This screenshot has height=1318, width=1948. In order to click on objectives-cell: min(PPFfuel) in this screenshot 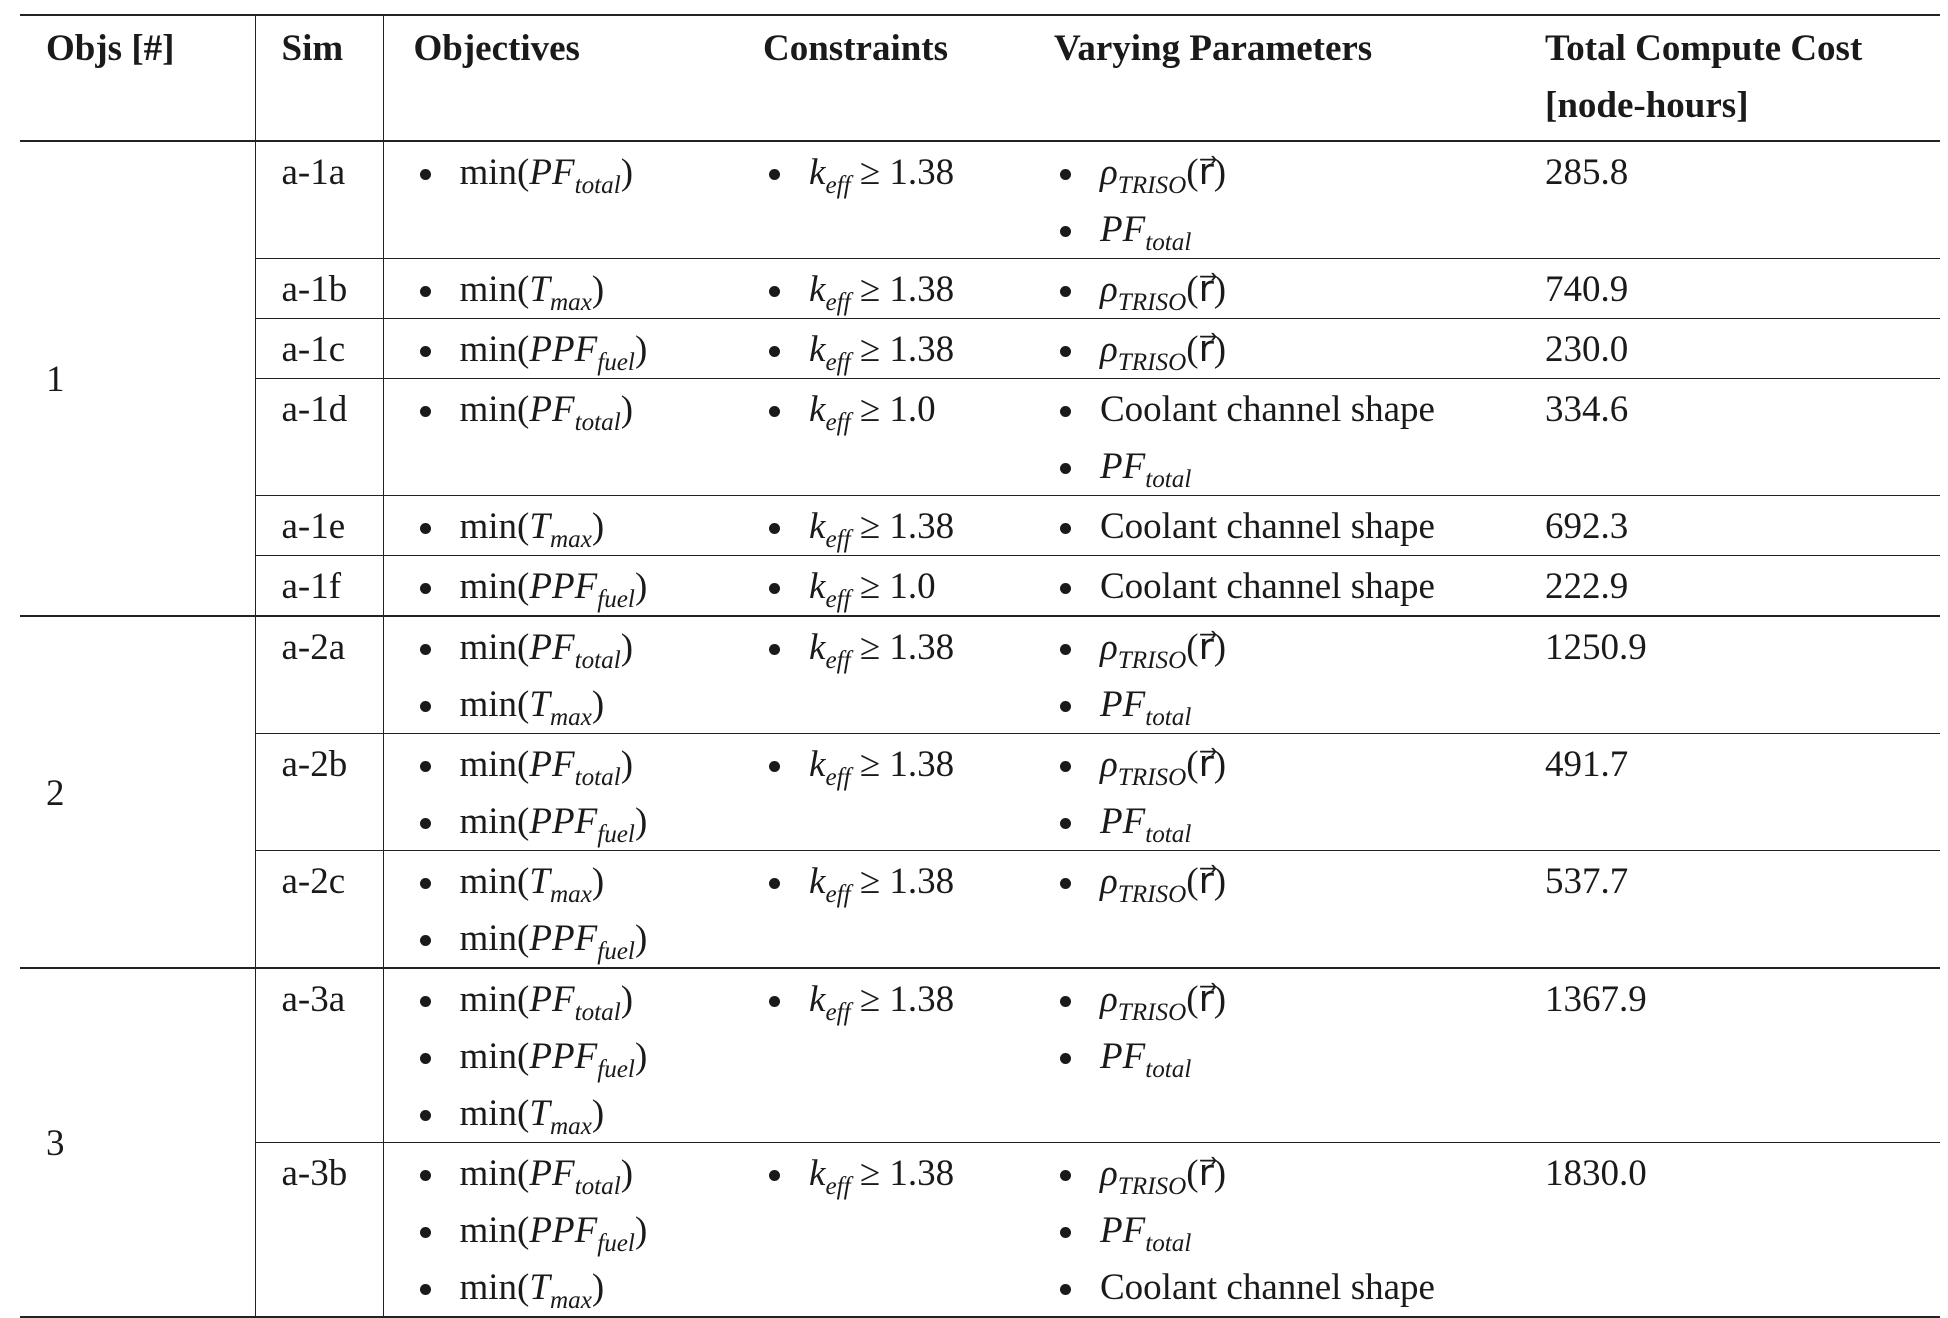, I will do `click(573, 349)`.